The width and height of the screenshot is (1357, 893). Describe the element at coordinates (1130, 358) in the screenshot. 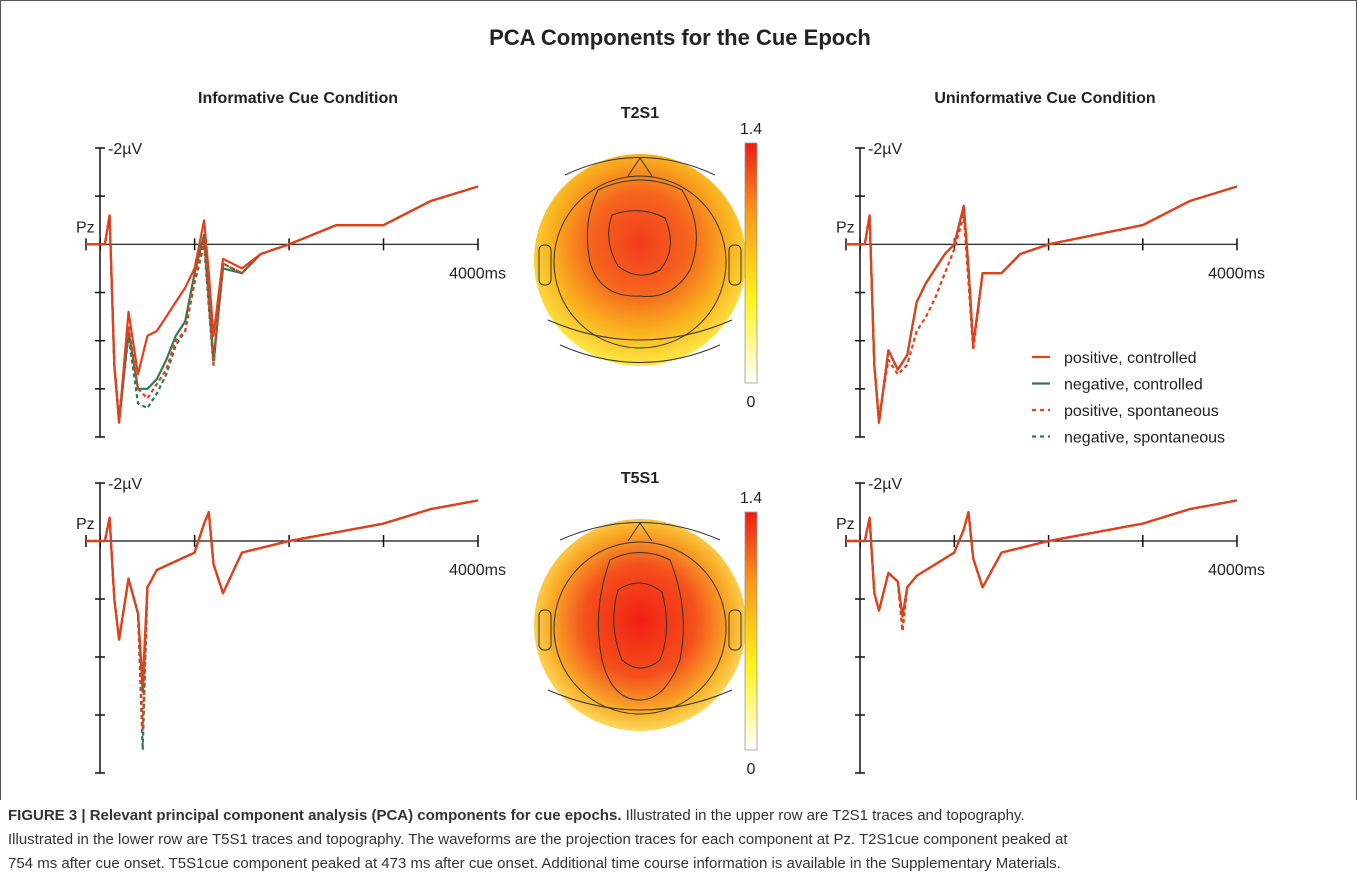

I see `legend-label: positive, controlled` at that location.